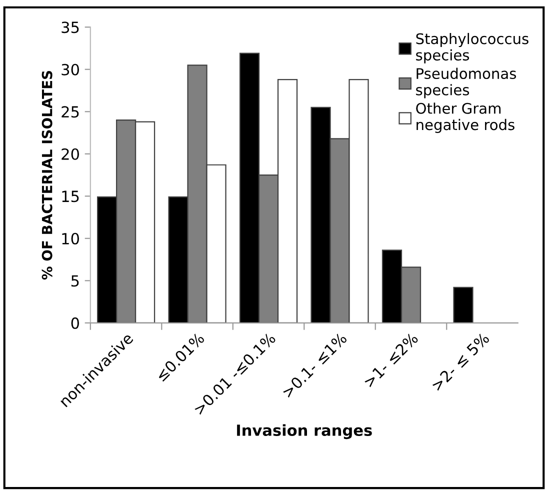 This screenshot has height=493, width=548. Describe the element at coordinates (70, 112) in the screenshot. I see `y-tick-label: 25` at that location.